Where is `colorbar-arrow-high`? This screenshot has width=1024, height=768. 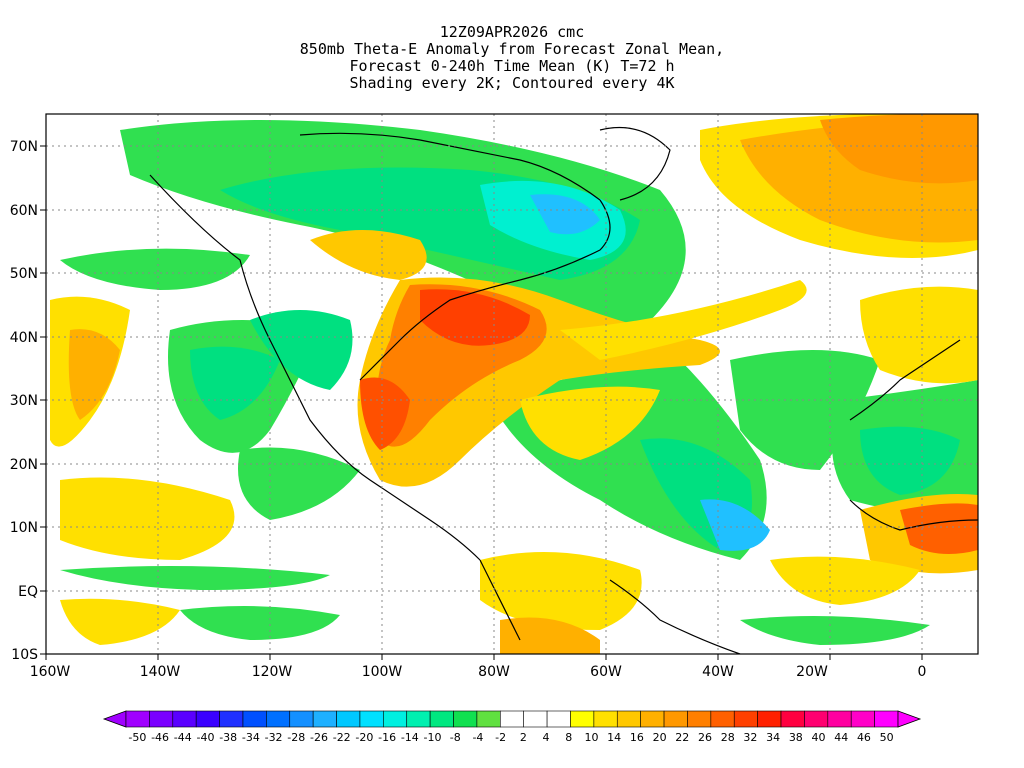 colorbar-arrow-high is located at coordinates (909, 719).